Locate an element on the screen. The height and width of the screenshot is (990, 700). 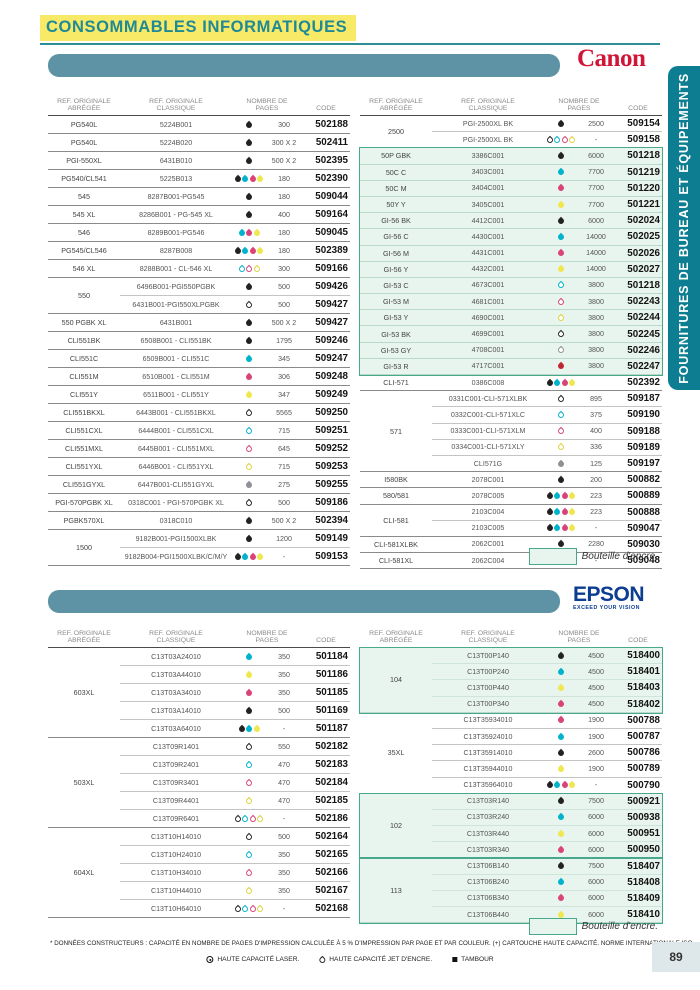
table-row: 2103C004 223 500888 is located at coordinates (547, 512).